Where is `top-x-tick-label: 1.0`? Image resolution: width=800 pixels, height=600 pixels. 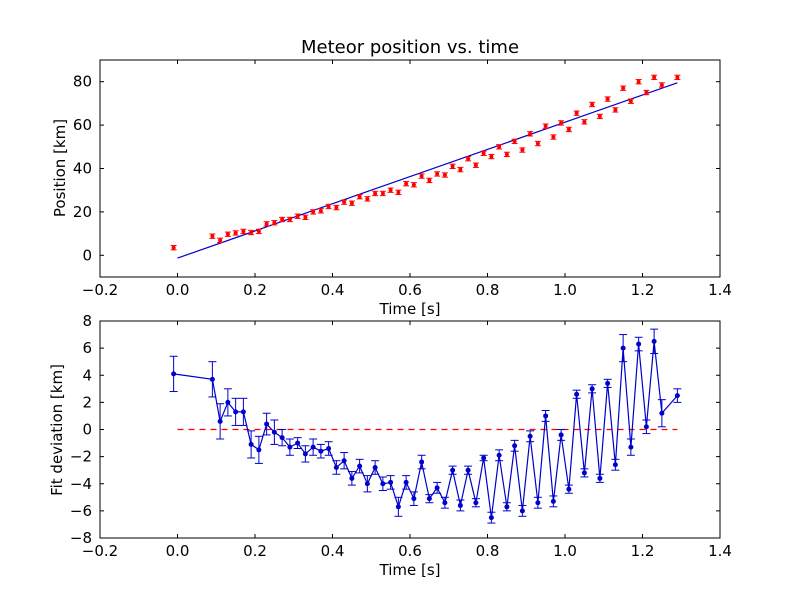 top-x-tick-label: 1.0 is located at coordinates (565, 290).